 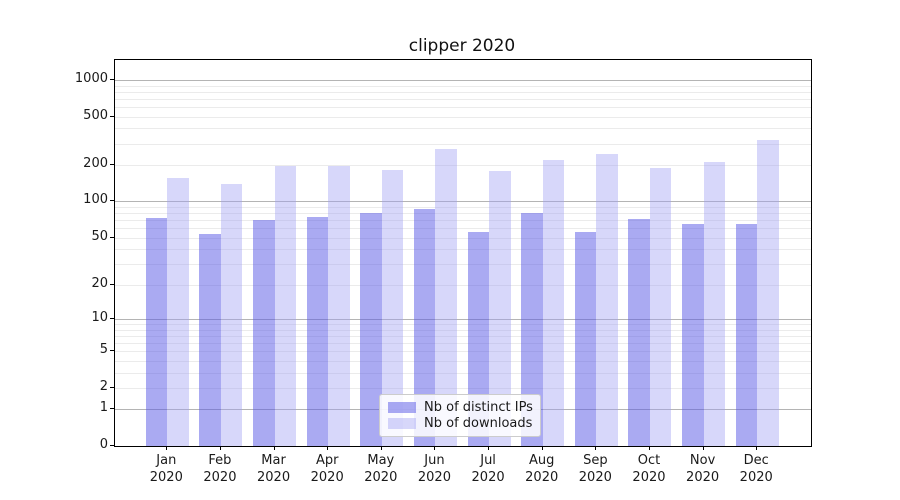 What do you see at coordinates (99, 317) in the screenshot?
I see `y-tick-label: 10` at bounding box center [99, 317].